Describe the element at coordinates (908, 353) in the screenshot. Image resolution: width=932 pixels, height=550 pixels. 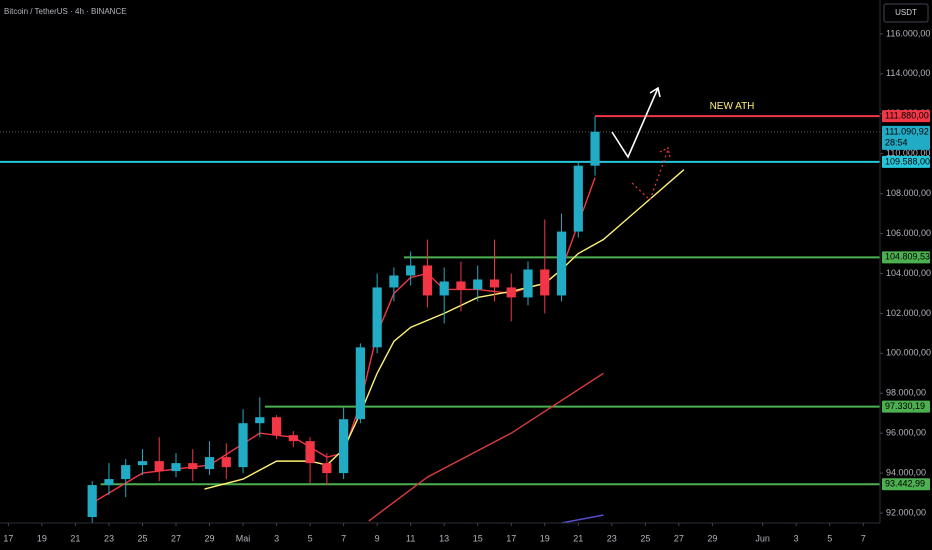
I see `y-tick-label: 100.000,00` at that location.